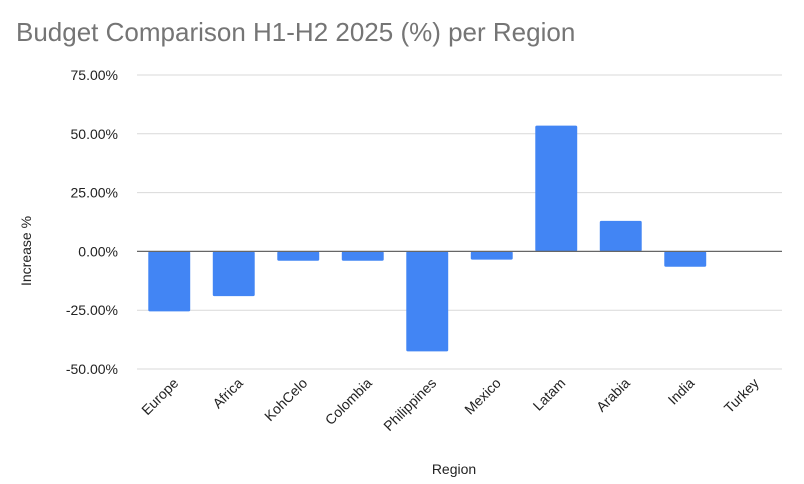 The height and width of the screenshot is (484, 804). What do you see at coordinates (613, 395) in the screenshot?
I see `x-tick-label: Arabia` at bounding box center [613, 395].